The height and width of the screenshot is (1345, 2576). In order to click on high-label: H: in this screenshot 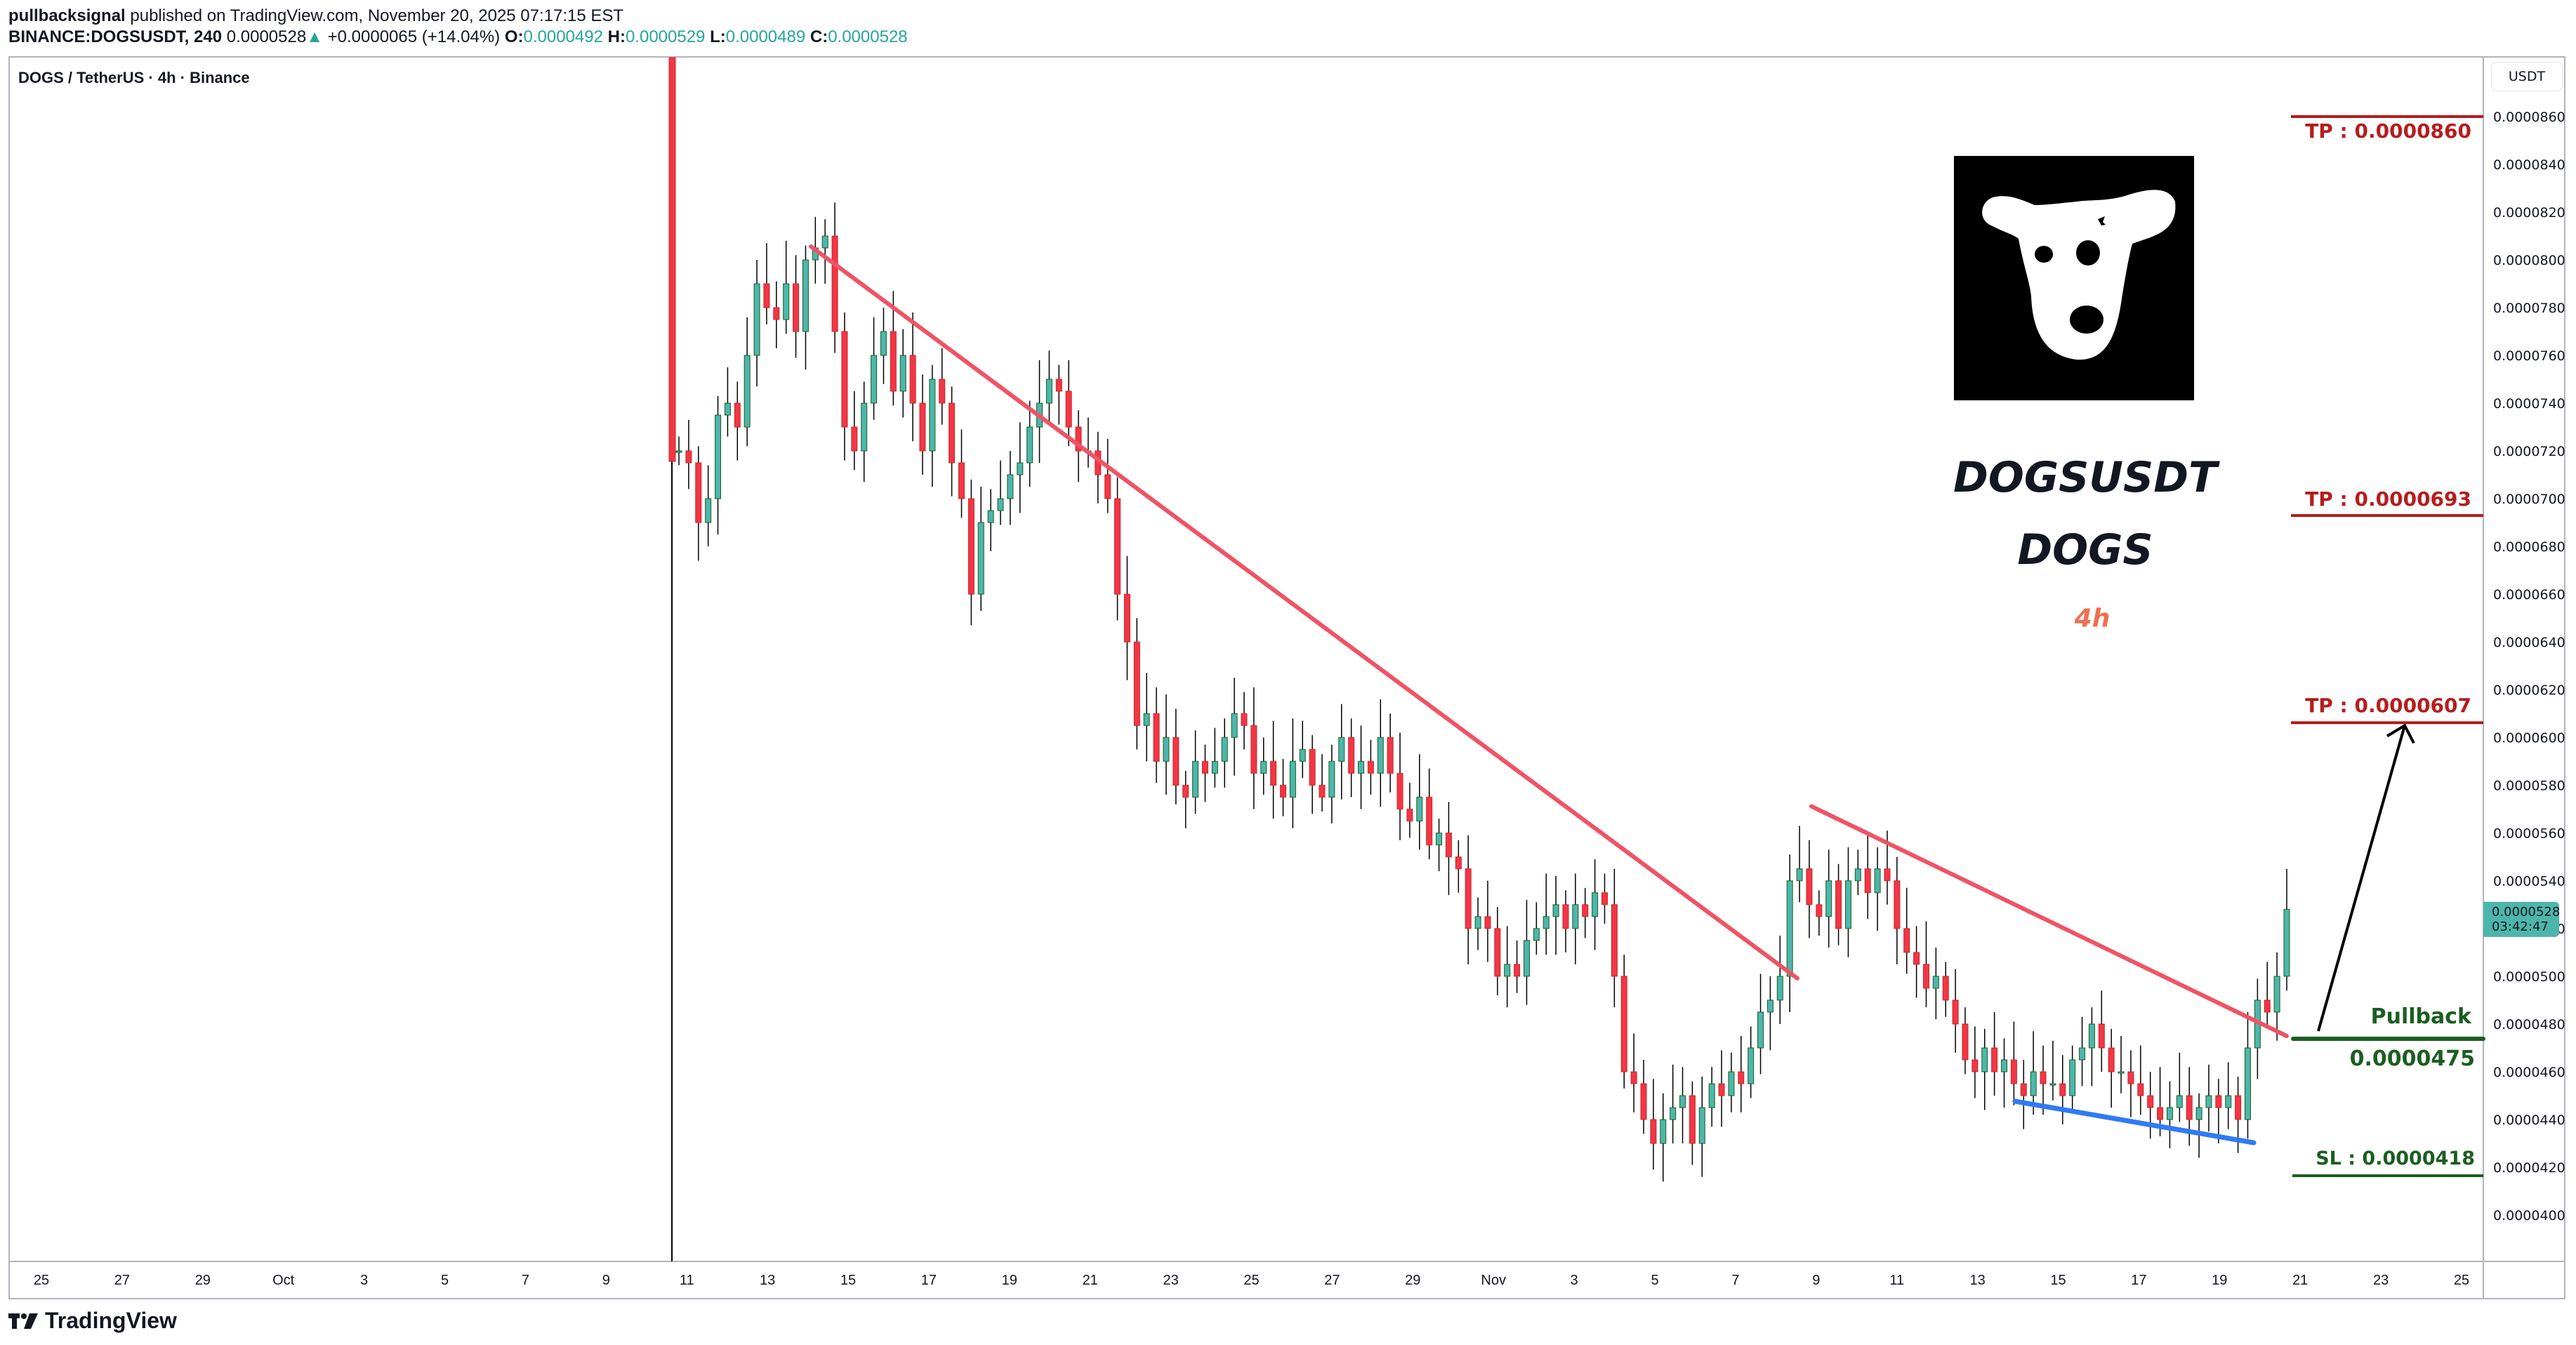, I will do `click(616, 36)`.